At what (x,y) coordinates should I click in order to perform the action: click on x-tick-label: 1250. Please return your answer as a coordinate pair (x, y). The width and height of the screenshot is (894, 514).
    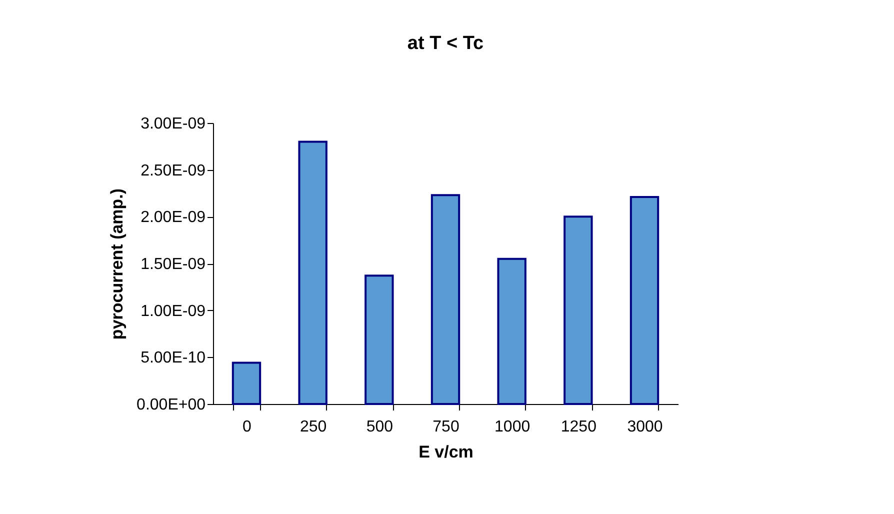
    Looking at the image, I should click on (578, 427).